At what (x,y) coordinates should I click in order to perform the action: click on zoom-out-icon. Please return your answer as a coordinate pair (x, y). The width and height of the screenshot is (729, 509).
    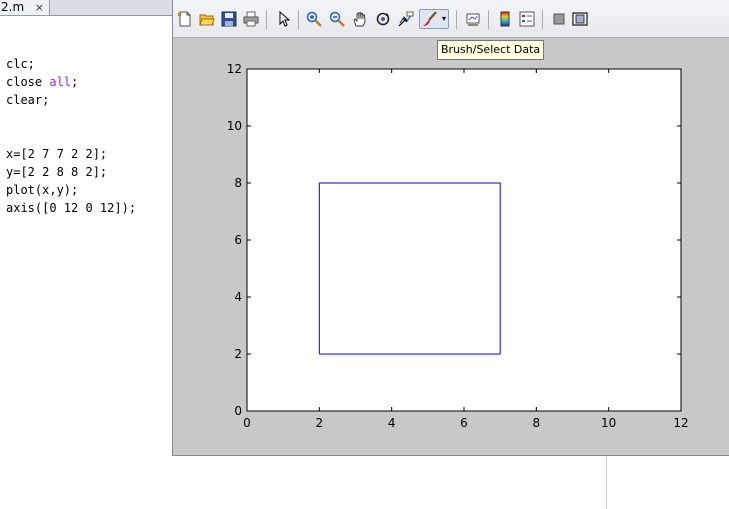
    Looking at the image, I should click on (337, 19).